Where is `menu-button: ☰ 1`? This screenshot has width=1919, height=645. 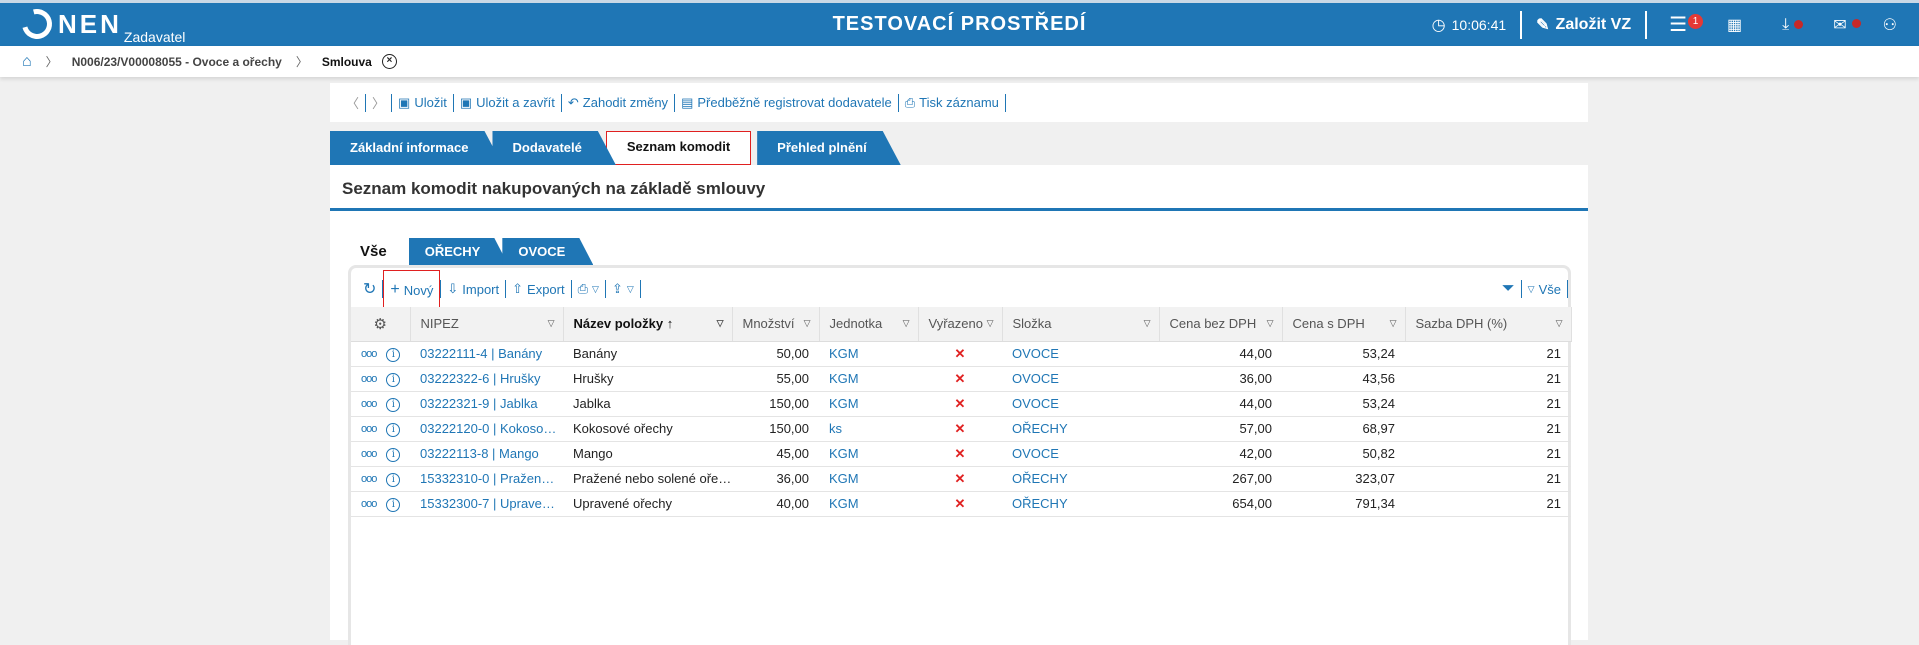 menu-button: ☰ 1 is located at coordinates (1678, 24).